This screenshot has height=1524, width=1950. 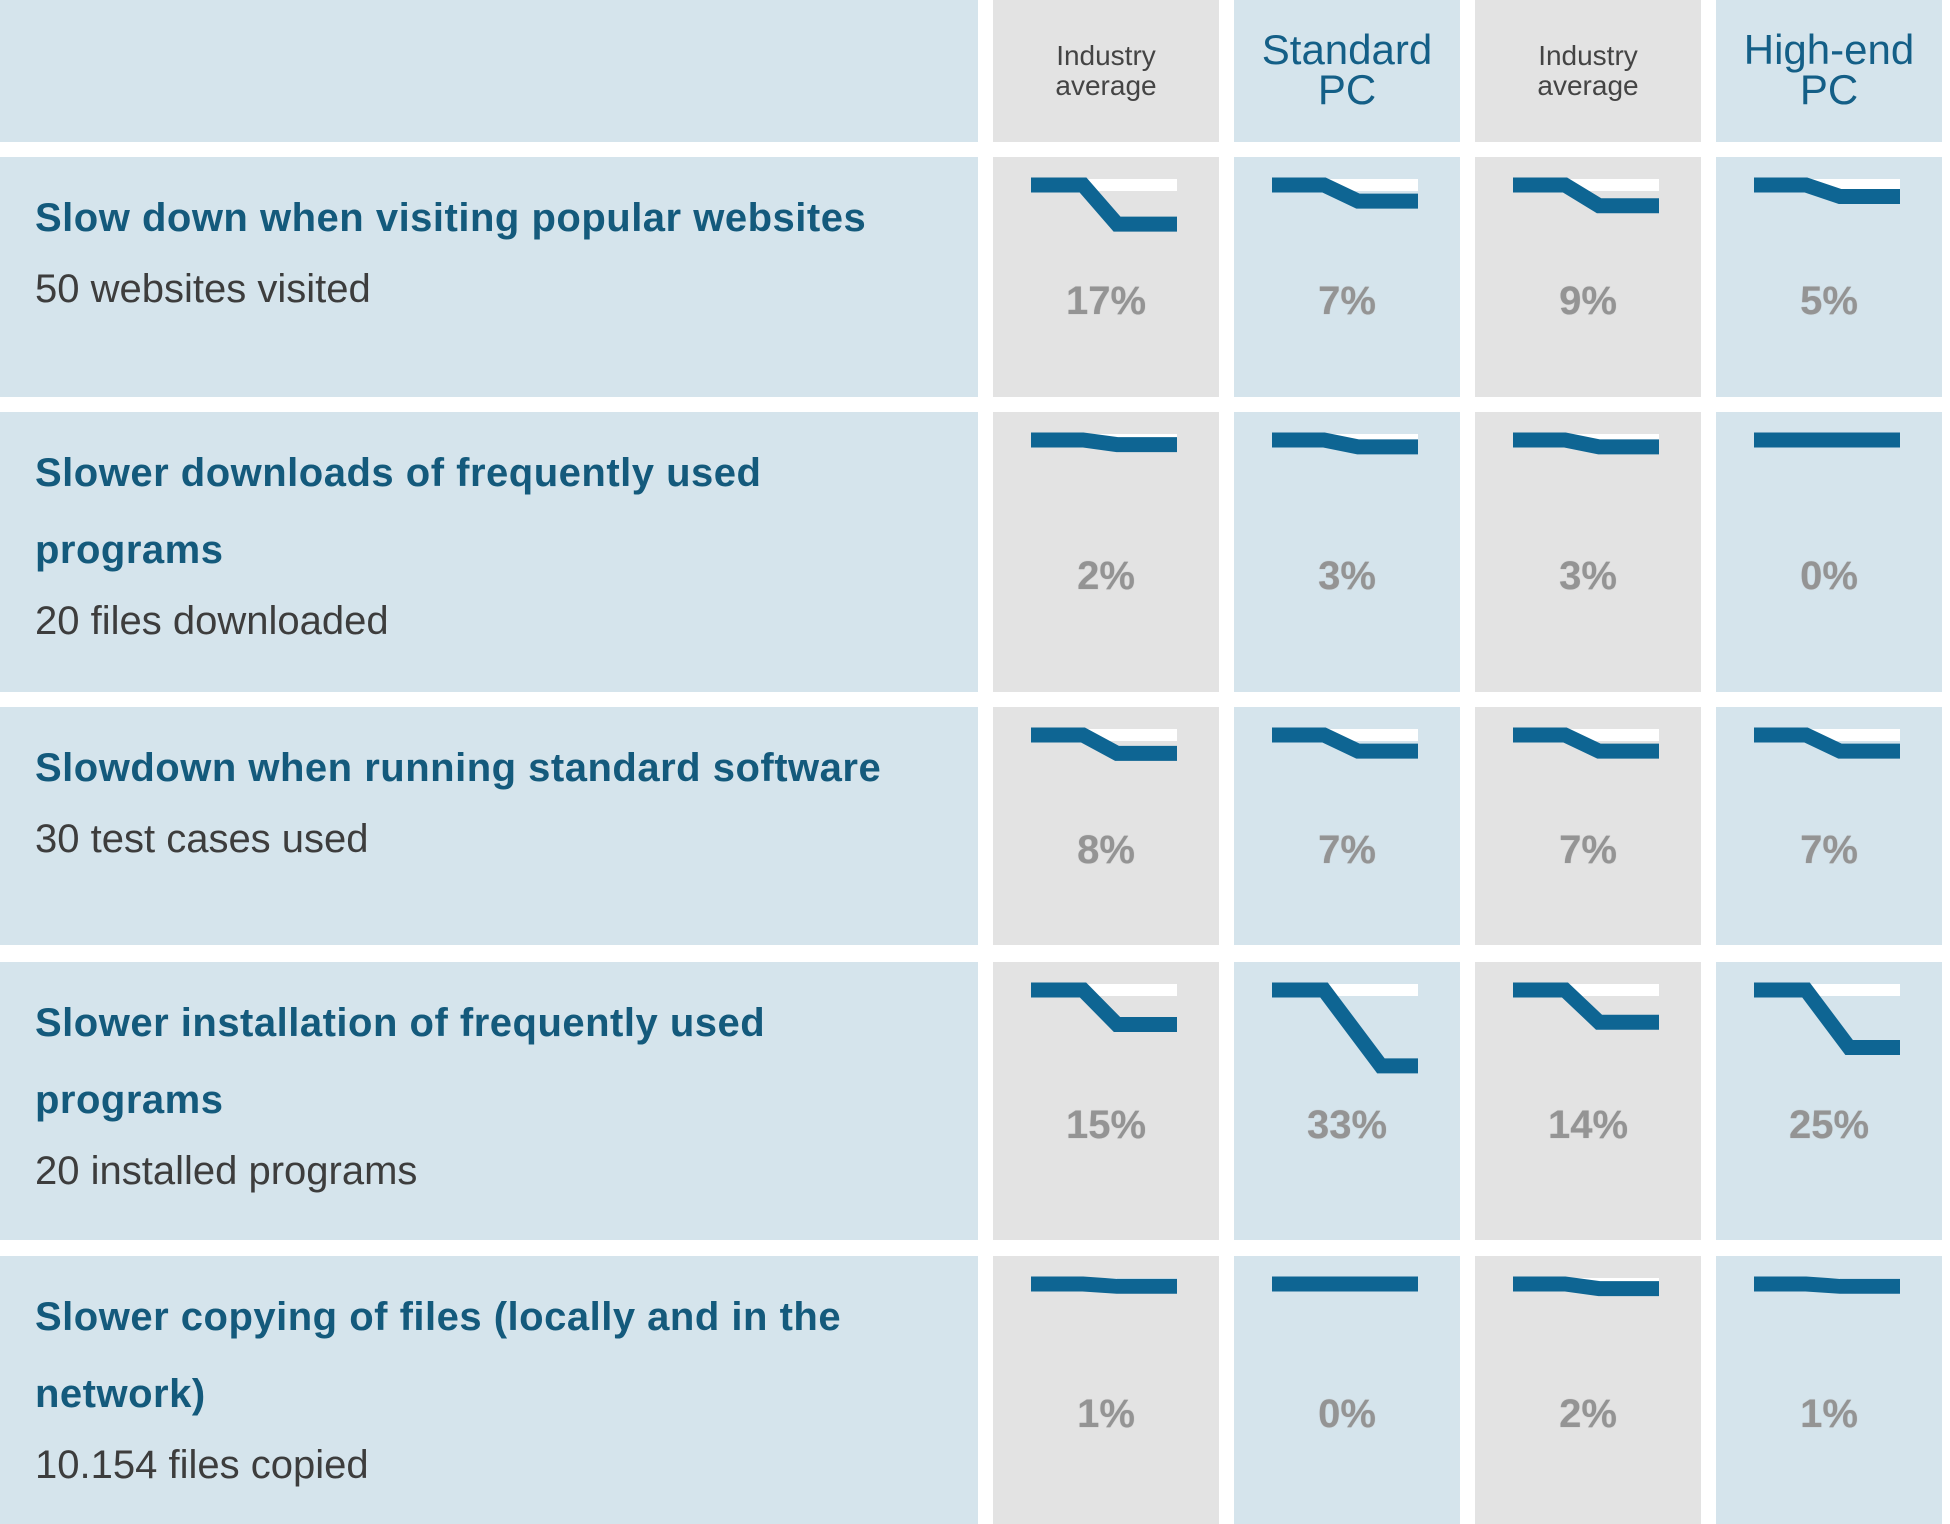 I want to click on value-cell: 0%, so click(x=1829, y=552).